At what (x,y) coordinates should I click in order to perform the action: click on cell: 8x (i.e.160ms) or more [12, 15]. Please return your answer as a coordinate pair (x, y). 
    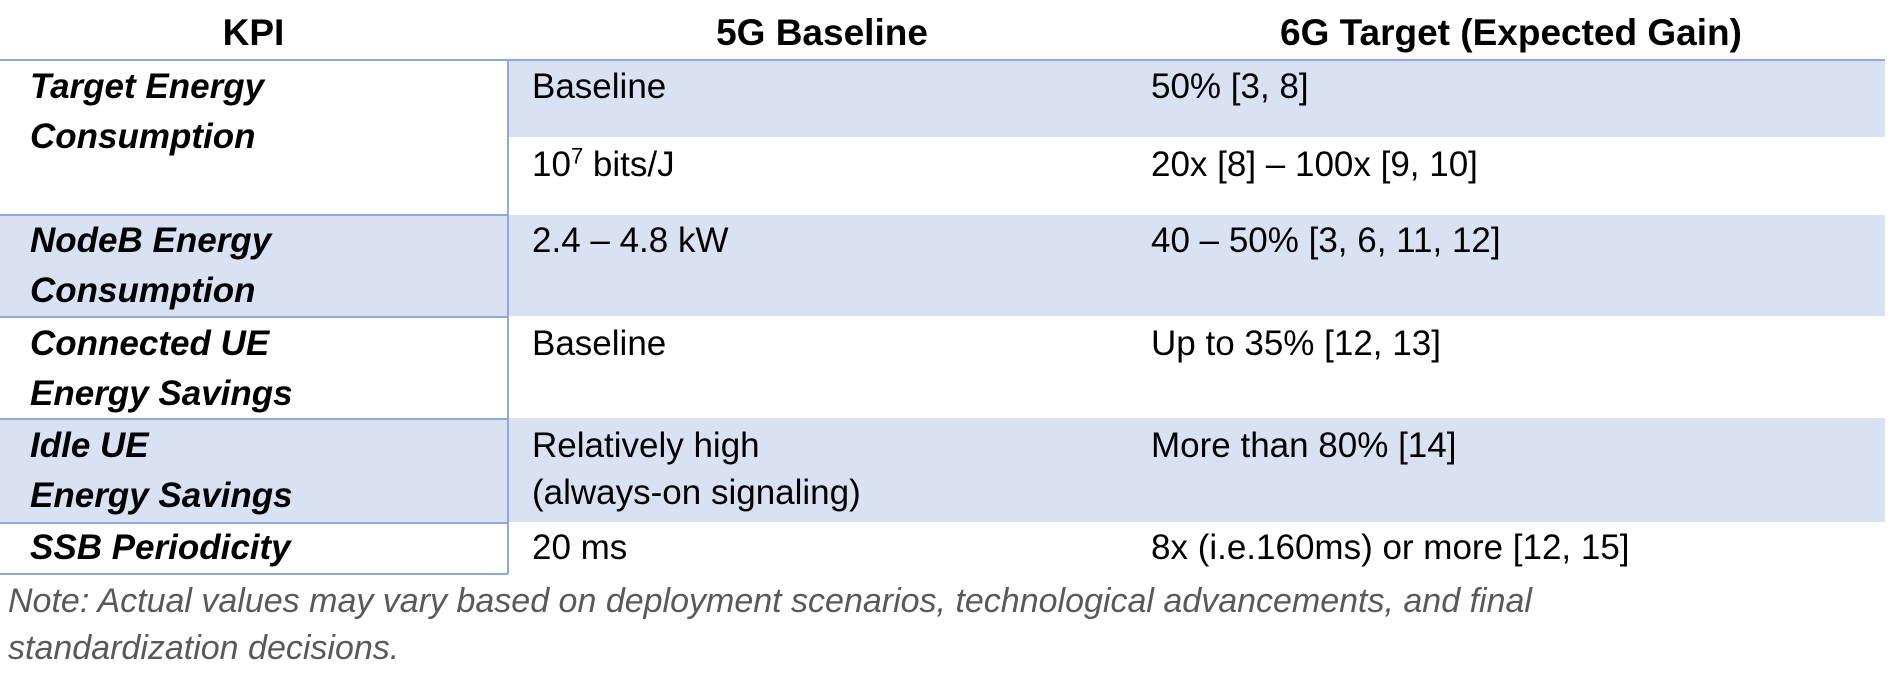
    Looking at the image, I should click on (1390, 547).